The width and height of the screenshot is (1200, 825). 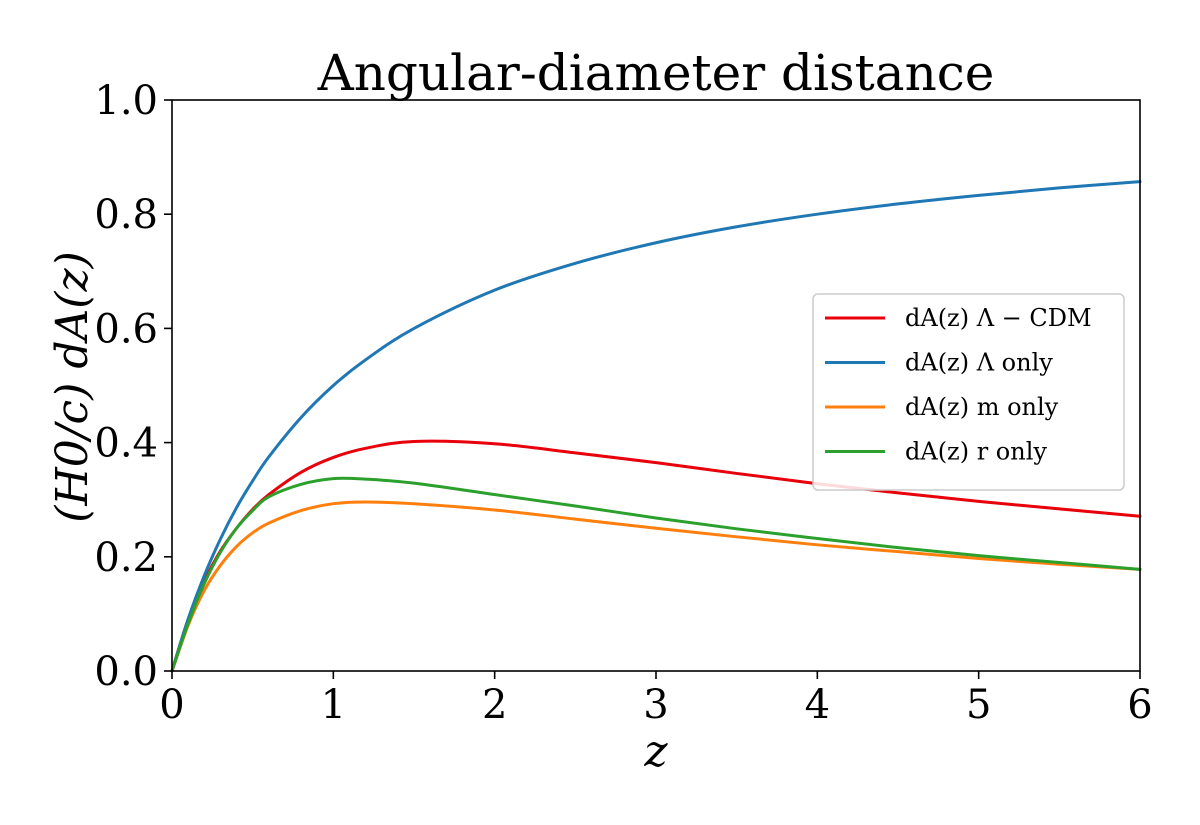 What do you see at coordinates (126, 329) in the screenshot?
I see `y-tick-label: 0.6` at bounding box center [126, 329].